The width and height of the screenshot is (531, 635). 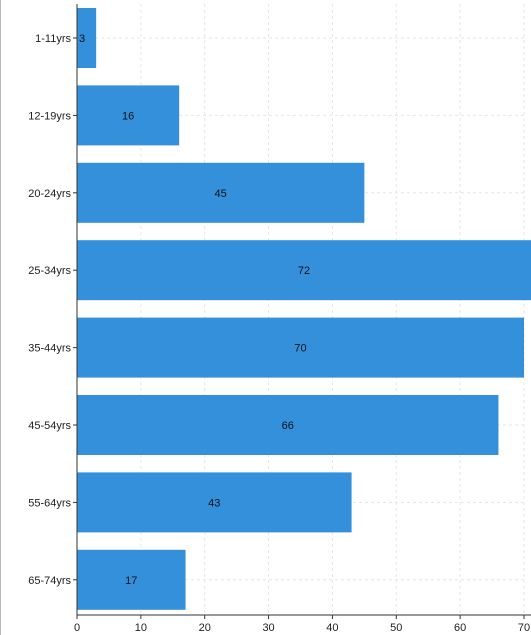 I want to click on bar-25-34yrs, so click(x=304, y=270).